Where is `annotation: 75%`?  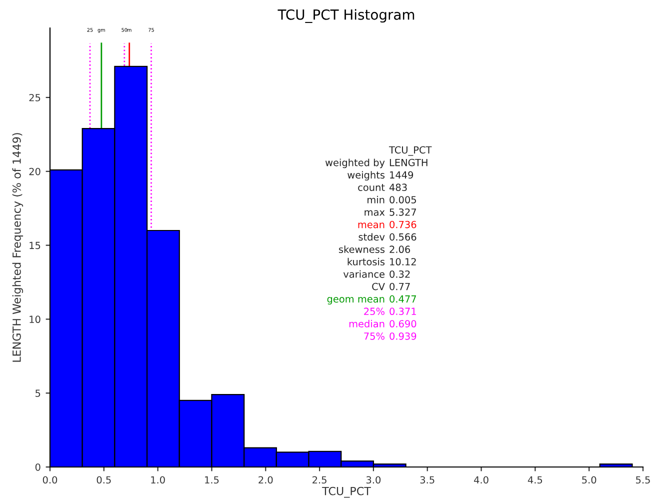
annotation: 75% is located at coordinates (374, 336).